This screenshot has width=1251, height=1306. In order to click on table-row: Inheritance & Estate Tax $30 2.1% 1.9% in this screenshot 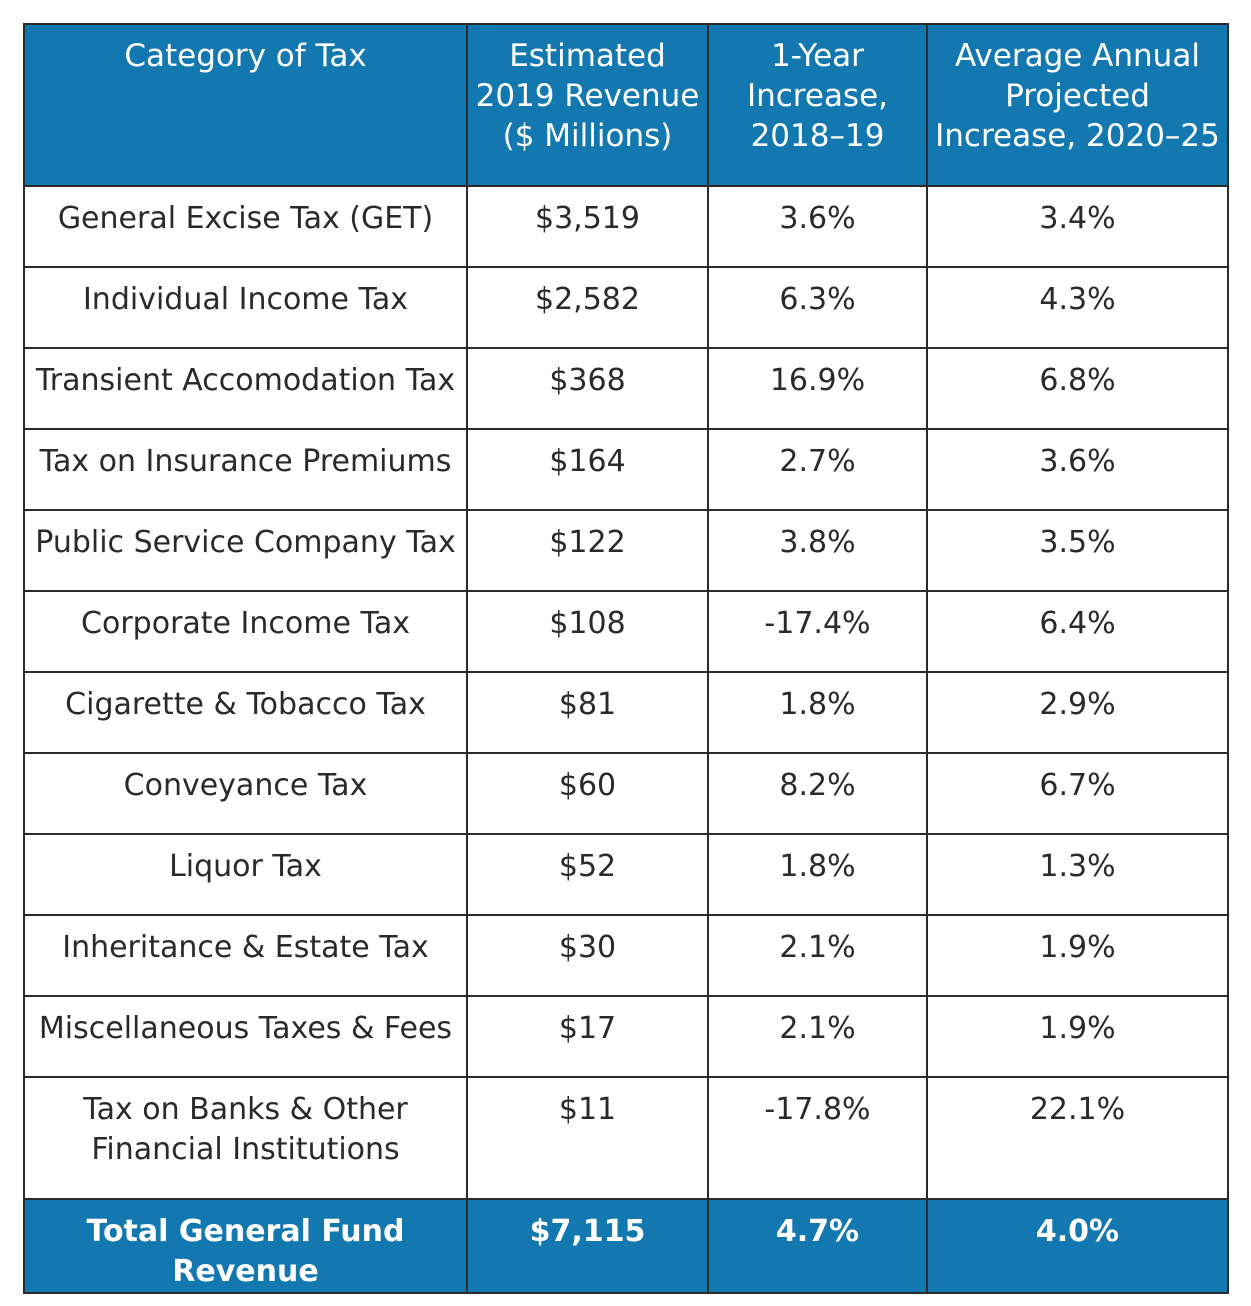, I will do `click(626, 955)`.